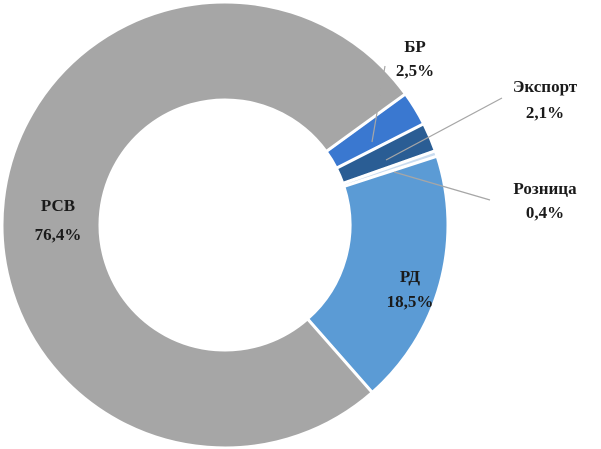 The height and width of the screenshot is (449, 601). What do you see at coordinates (415, 70) in the screenshot?
I see `slice-label-value: 2,5%` at bounding box center [415, 70].